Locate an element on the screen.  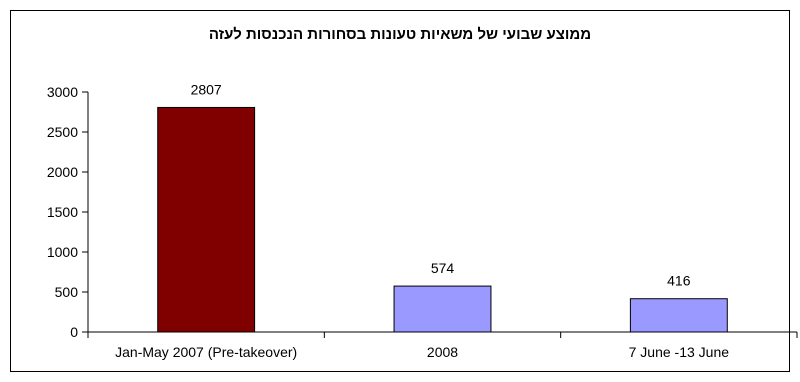
data-label-2: 416 is located at coordinates (679, 281).